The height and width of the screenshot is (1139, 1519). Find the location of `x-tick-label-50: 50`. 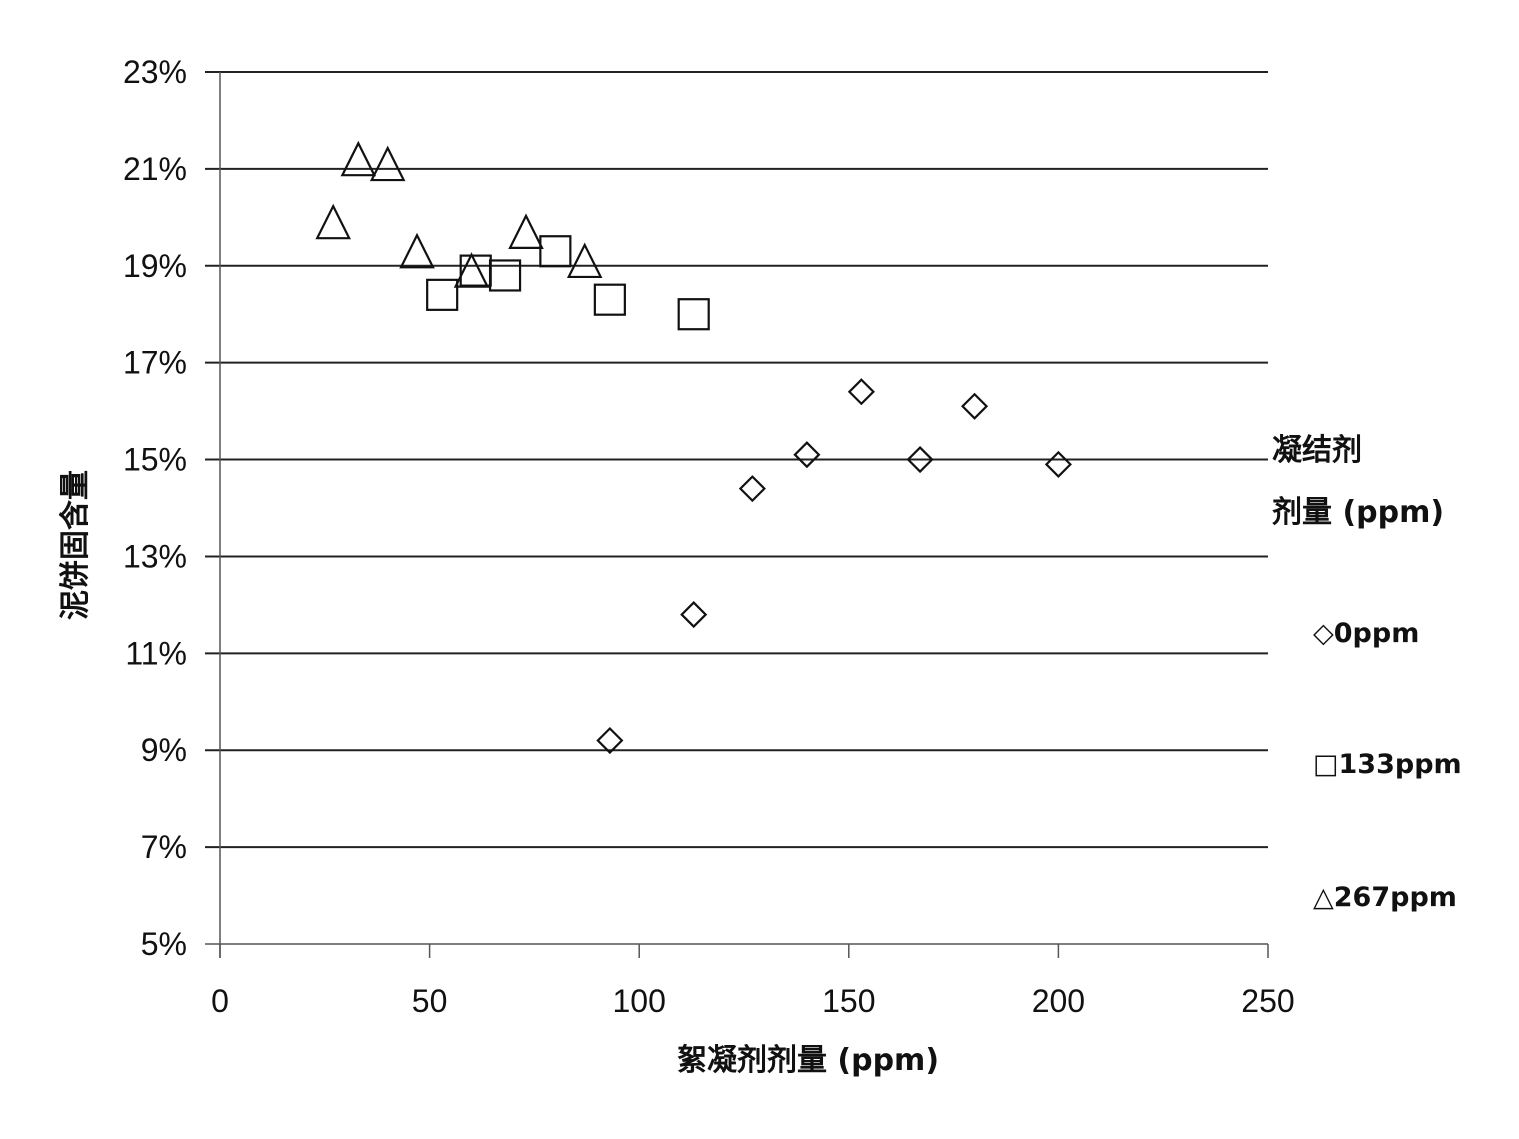

x-tick-label-50: 50 is located at coordinates (430, 1001).